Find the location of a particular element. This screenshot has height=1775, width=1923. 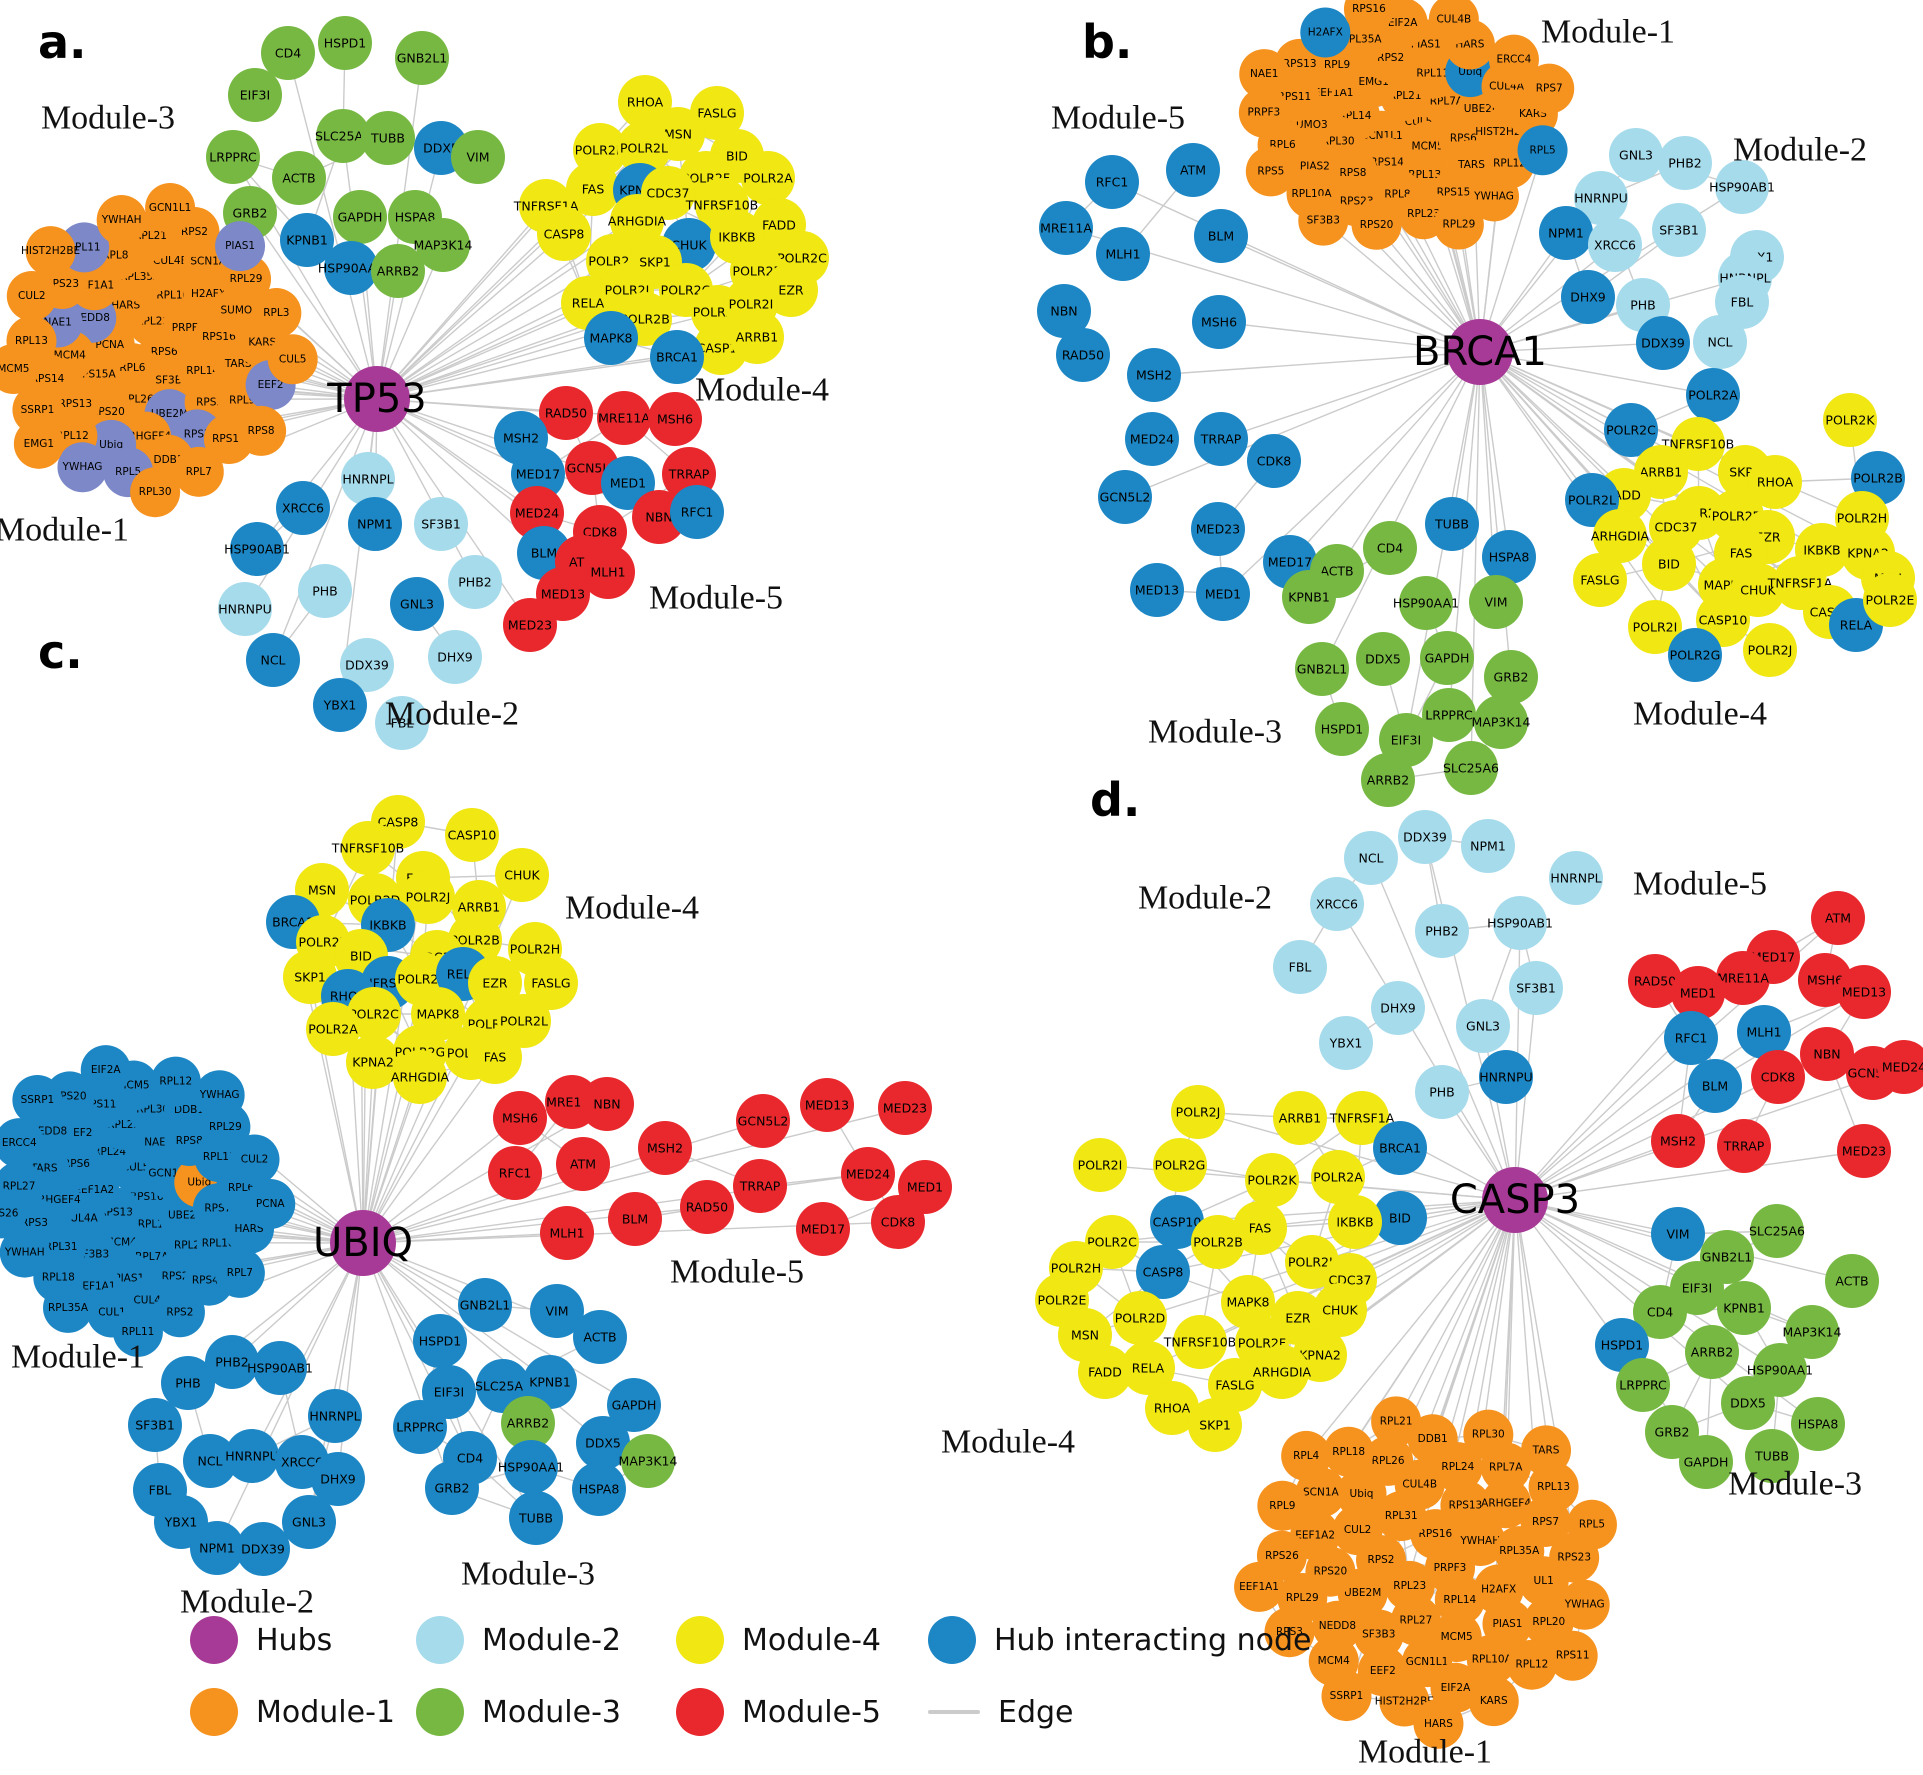

node-label: RPL18 is located at coordinates (58, 1278).